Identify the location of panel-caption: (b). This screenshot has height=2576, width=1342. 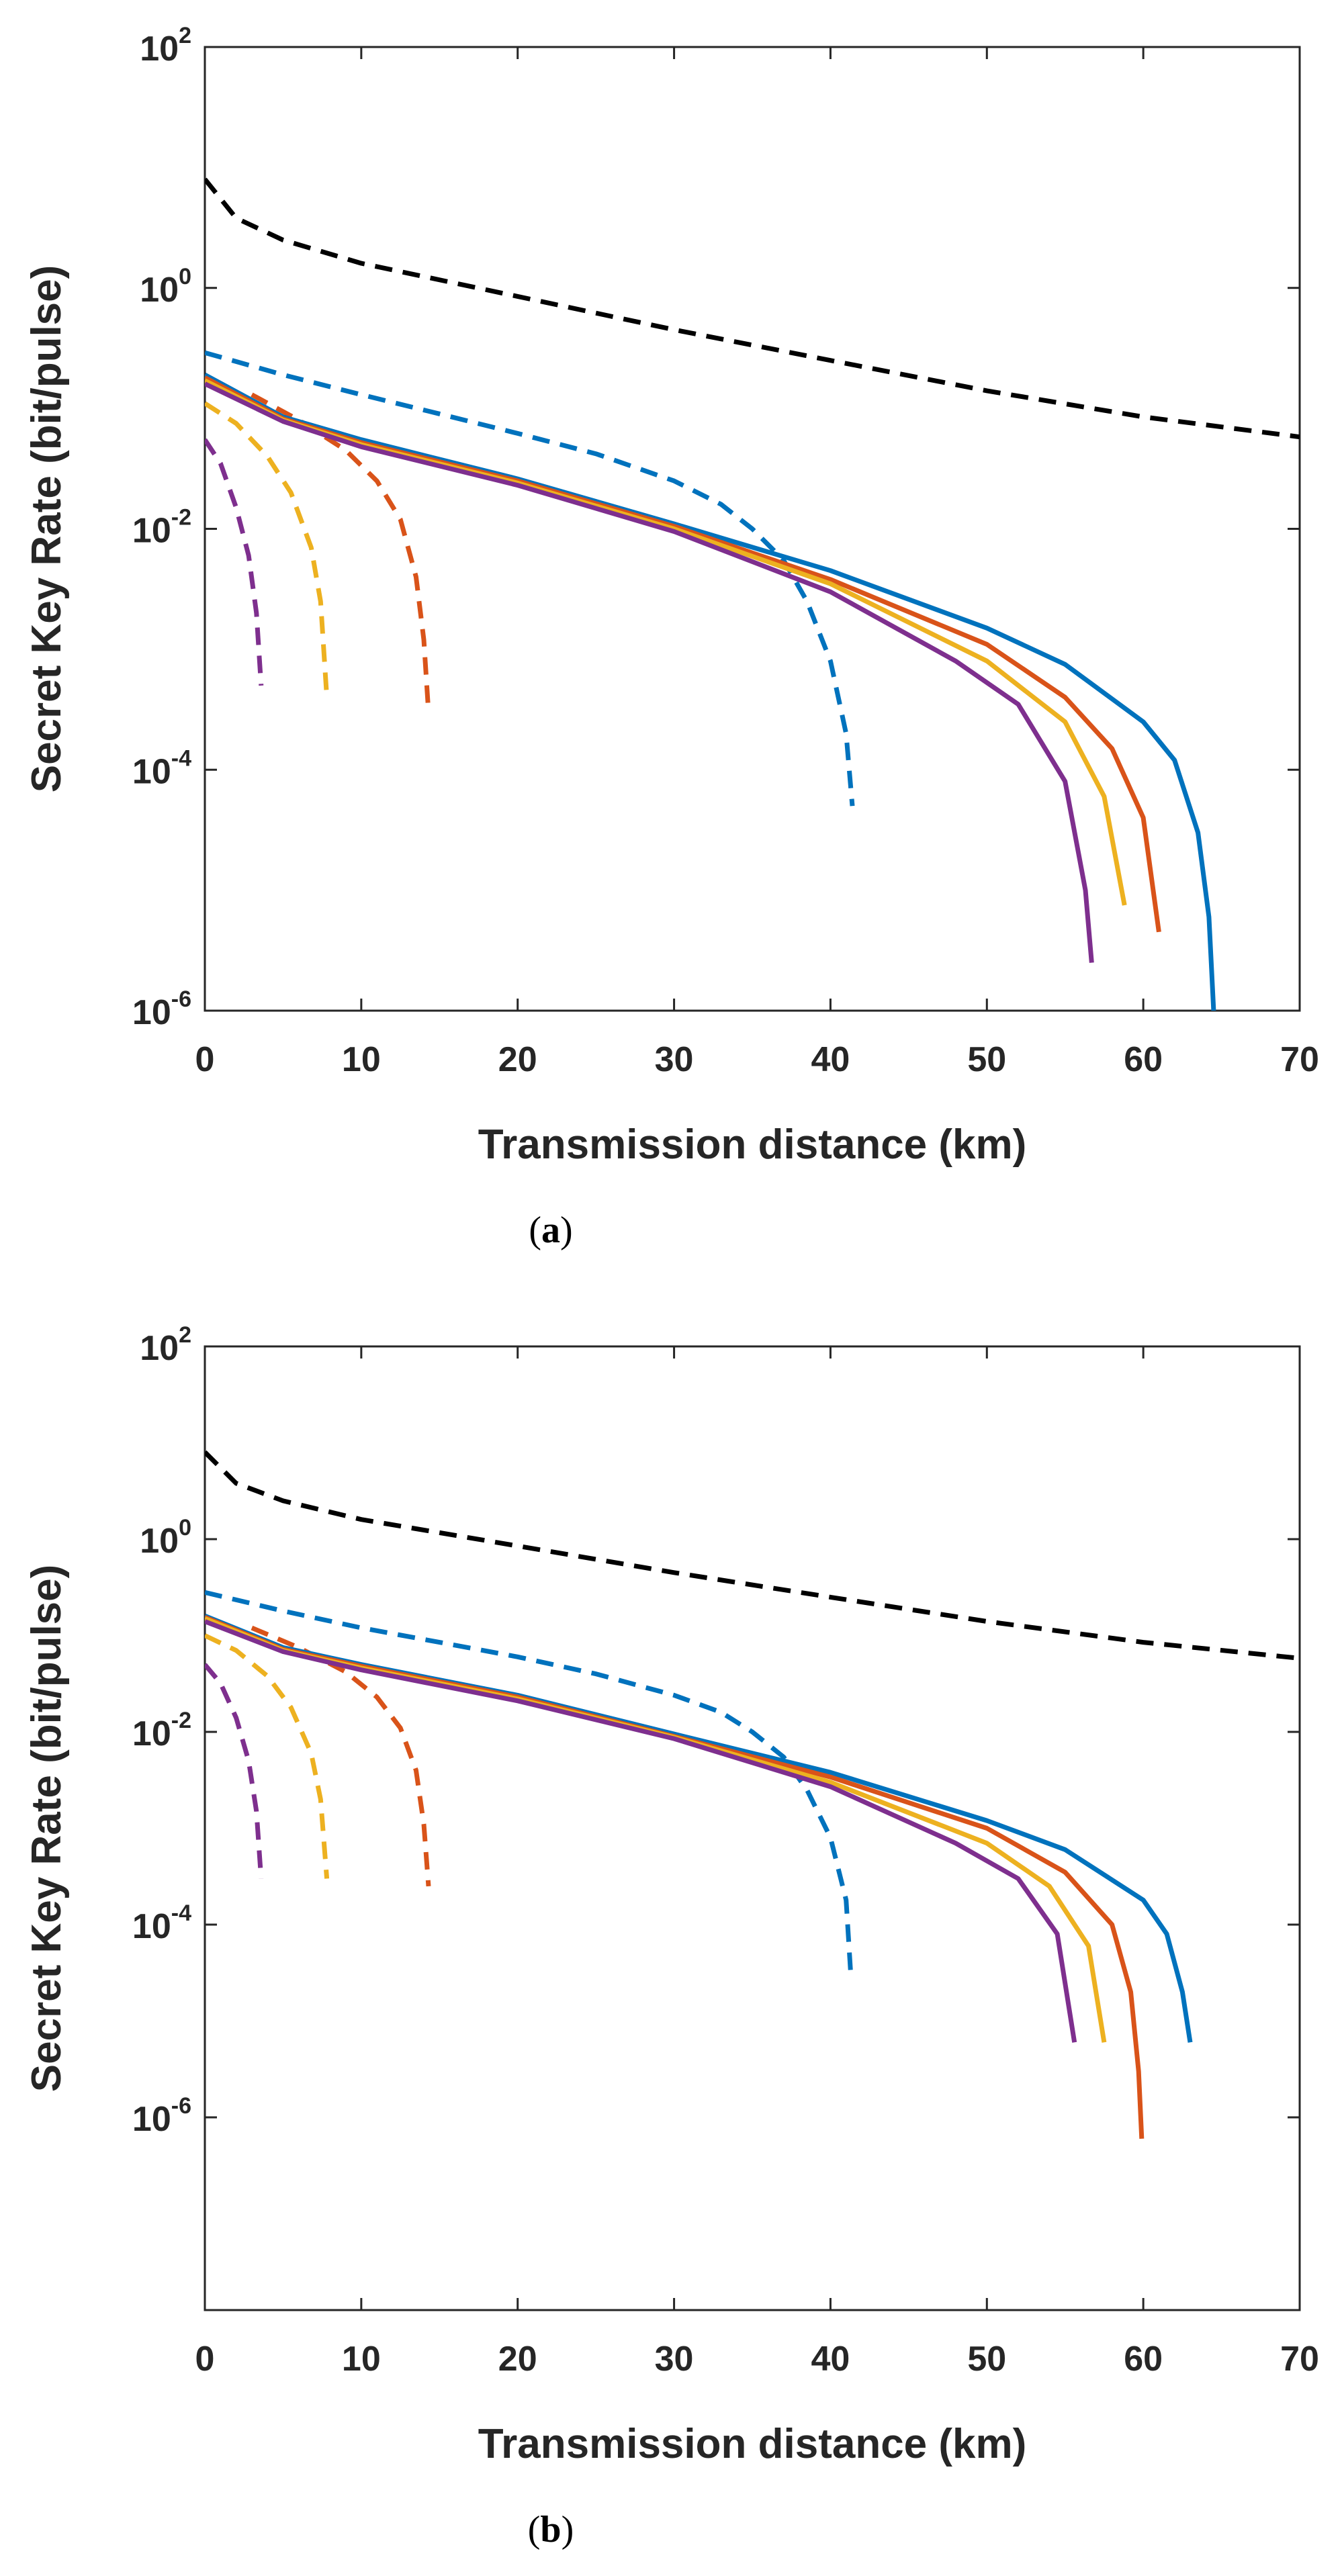
(551, 2529).